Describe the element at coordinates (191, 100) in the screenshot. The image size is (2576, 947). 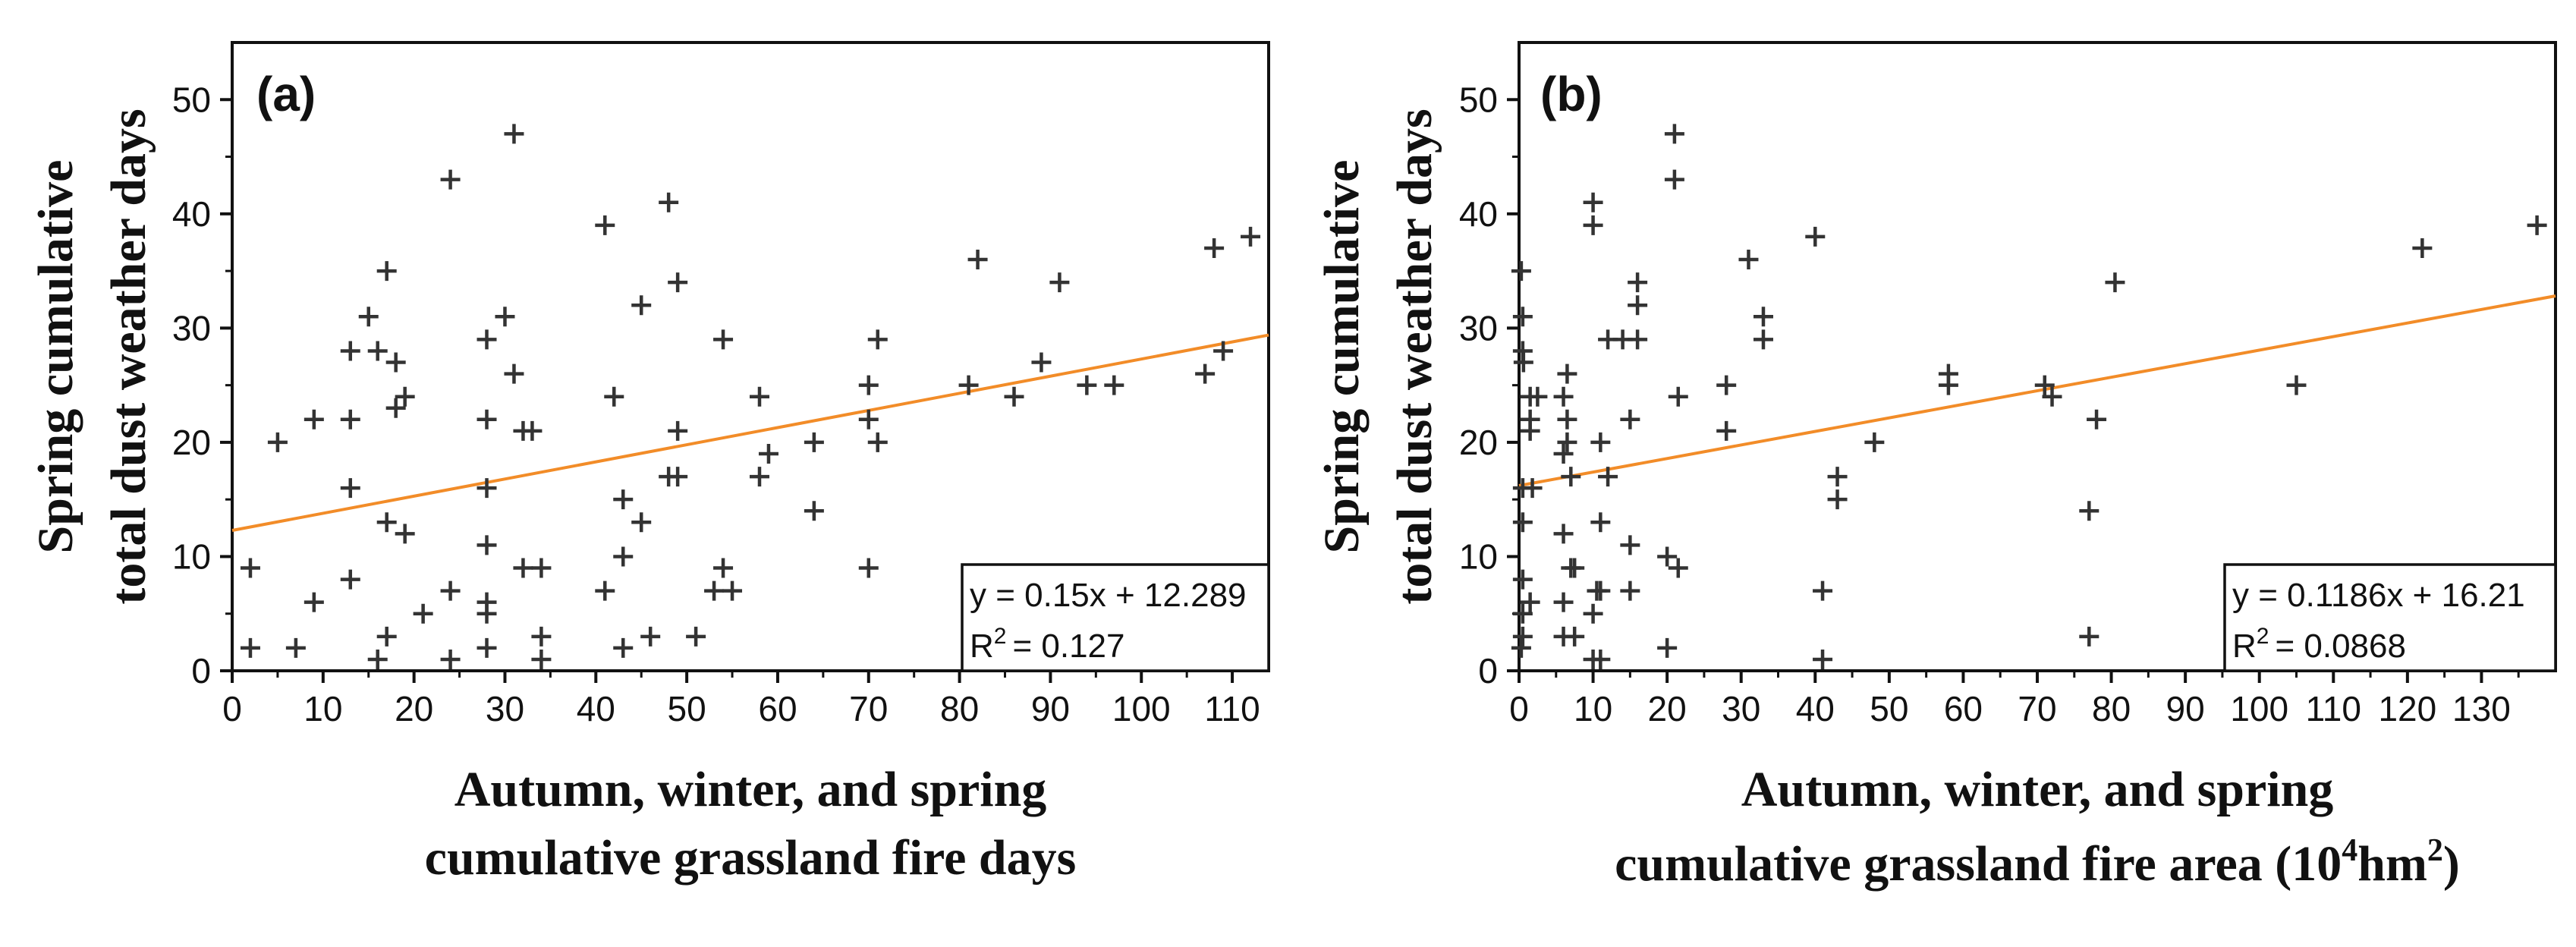
I see `y-tick-label: 50` at that location.